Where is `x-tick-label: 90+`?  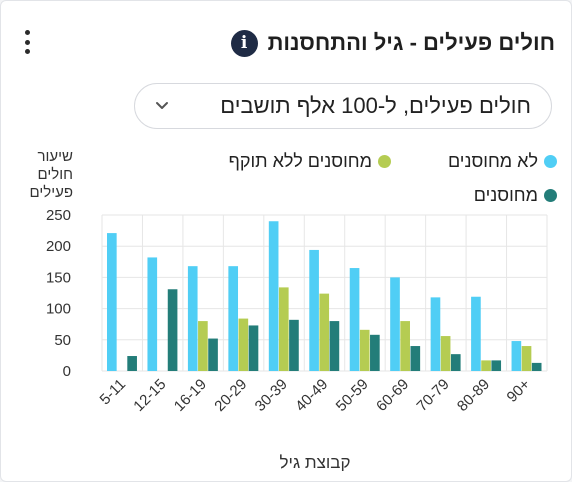 x-tick-label: 90+ is located at coordinates (519, 391).